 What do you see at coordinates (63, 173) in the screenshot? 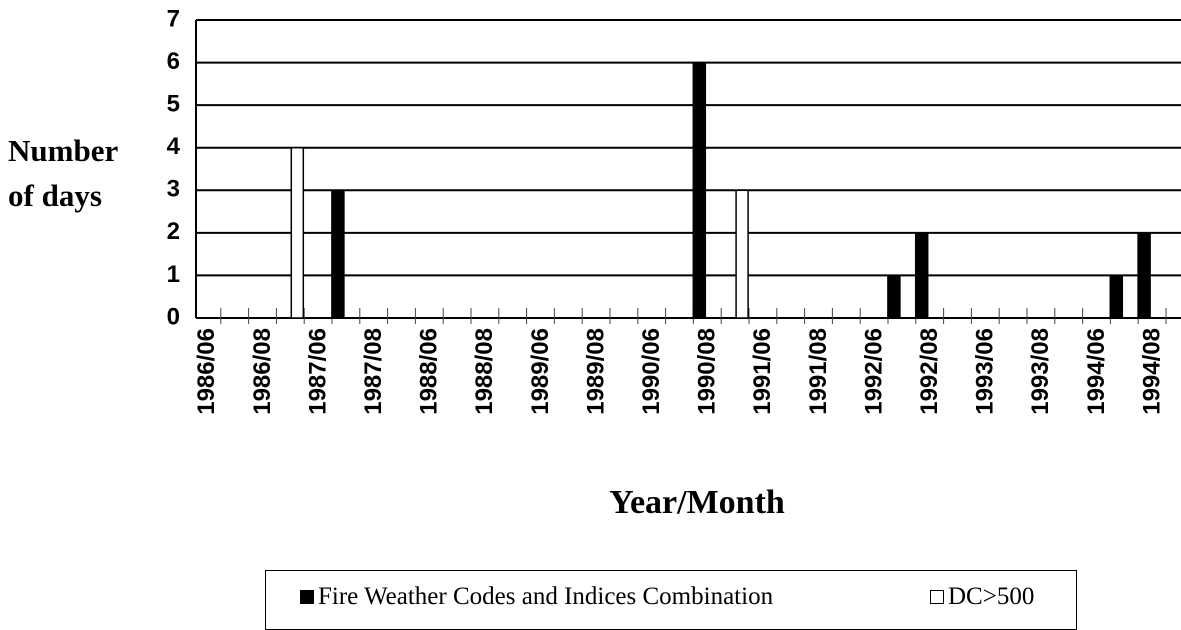
I see `y-axis-title: Number of days` at bounding box center [63, 173].